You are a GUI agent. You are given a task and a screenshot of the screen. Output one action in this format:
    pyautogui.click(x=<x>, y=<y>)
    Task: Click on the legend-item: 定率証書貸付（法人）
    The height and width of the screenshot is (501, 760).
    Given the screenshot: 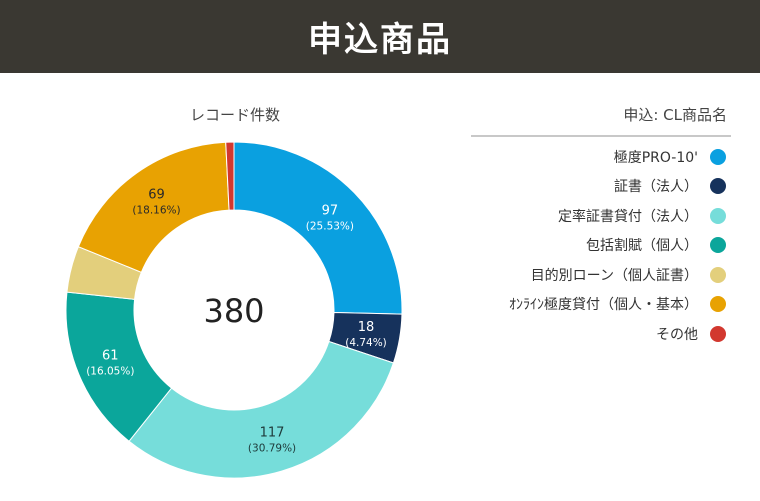 What is the action you would take?
    pyautogui.click(x=601, y=216)
    